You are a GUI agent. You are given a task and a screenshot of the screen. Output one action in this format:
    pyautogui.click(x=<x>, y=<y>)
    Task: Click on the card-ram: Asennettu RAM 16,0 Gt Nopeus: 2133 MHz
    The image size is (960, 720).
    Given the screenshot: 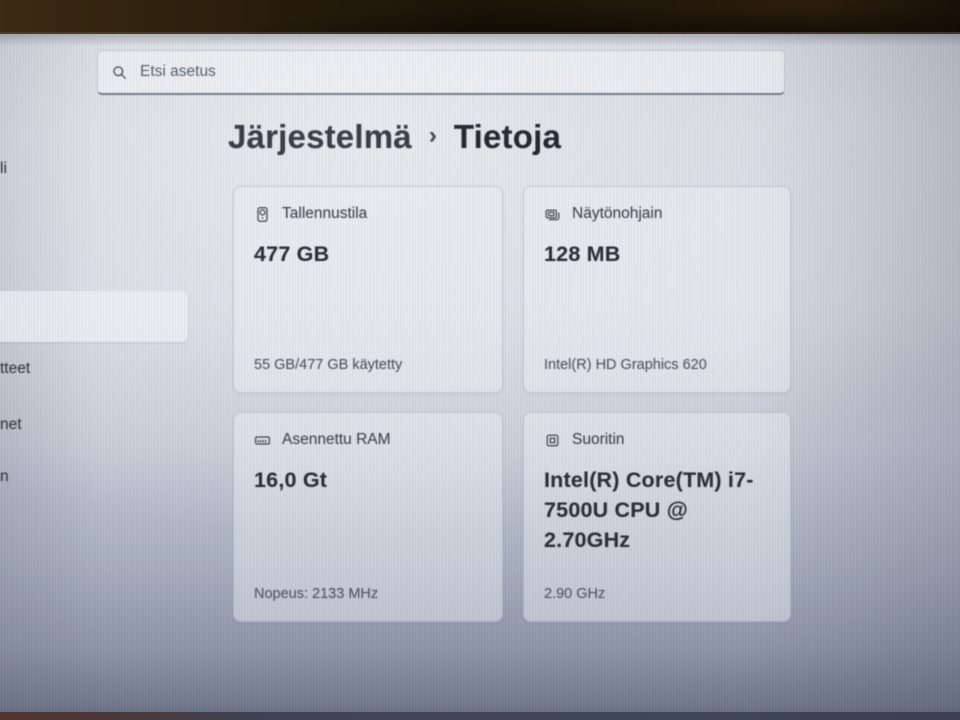 What is the action you would take?
    pyautogui.click(x=368, y=517)
    